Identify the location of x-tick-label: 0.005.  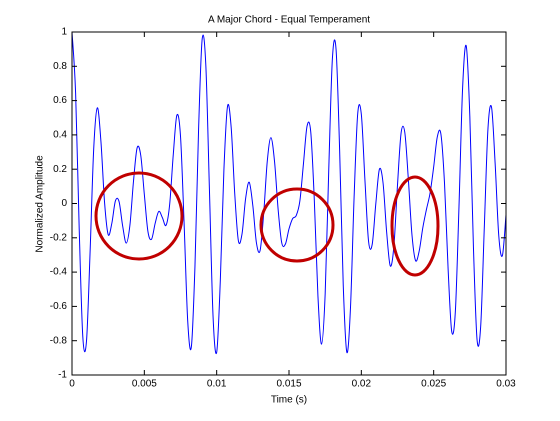
(144, 384).